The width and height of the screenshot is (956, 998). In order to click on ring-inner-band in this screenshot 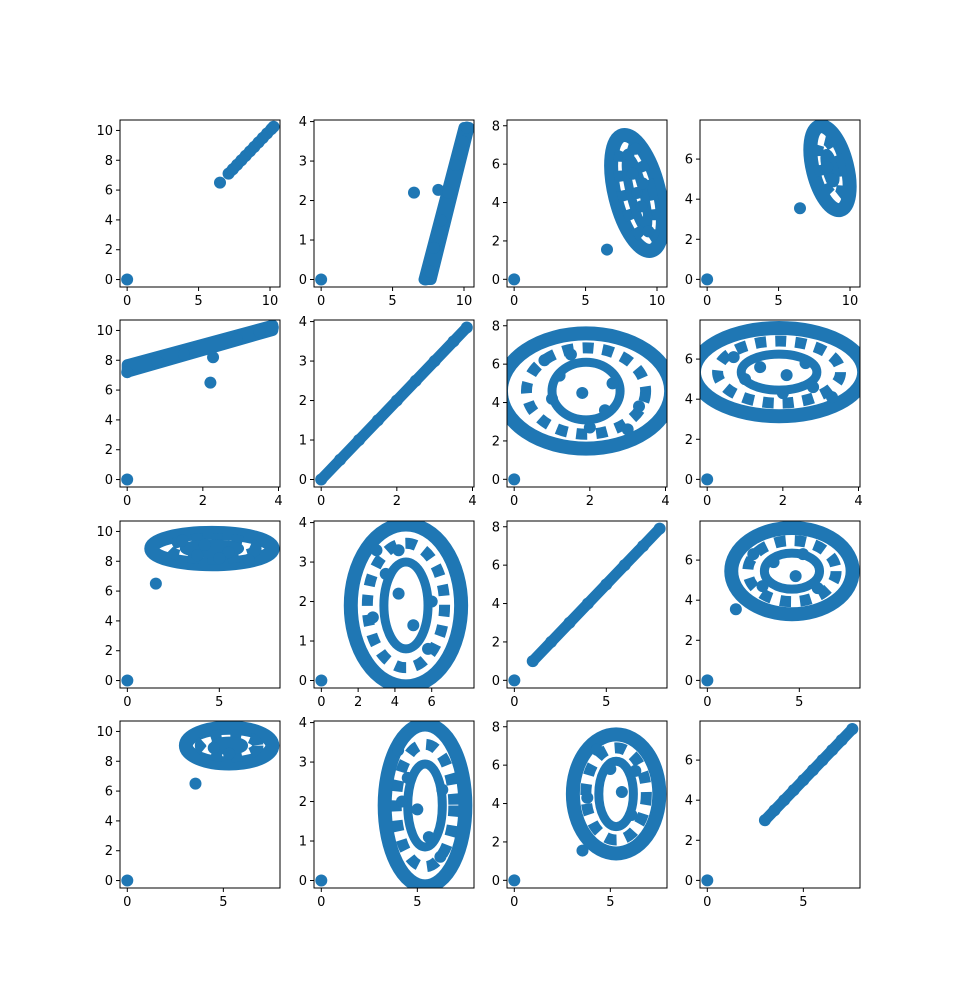, I will do `click(425, 805)`.